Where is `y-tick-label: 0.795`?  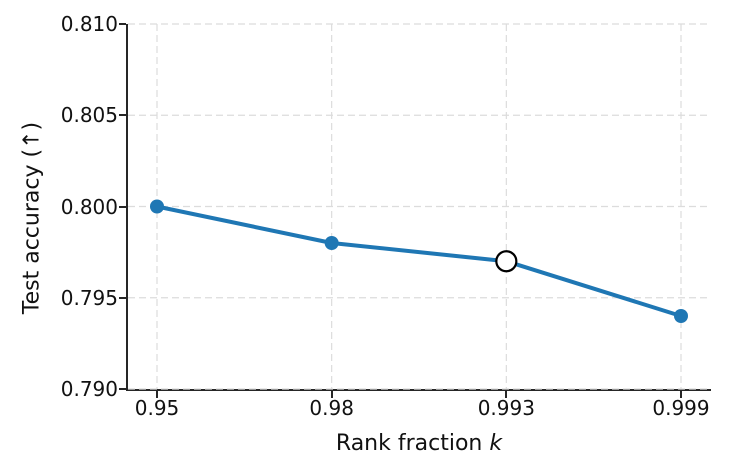 y-tick-label: 0.795 is located at coordinates (89, 297).